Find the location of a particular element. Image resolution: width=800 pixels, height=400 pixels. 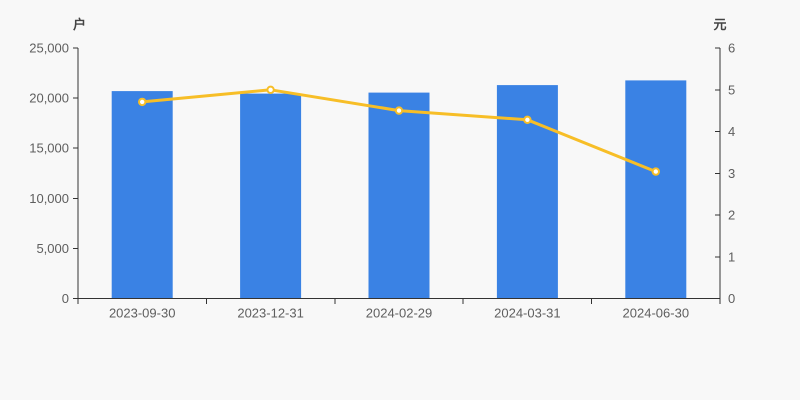

x-axis-label-2024-02-29: 2024-02-29 is located at coordinates (399, 313).